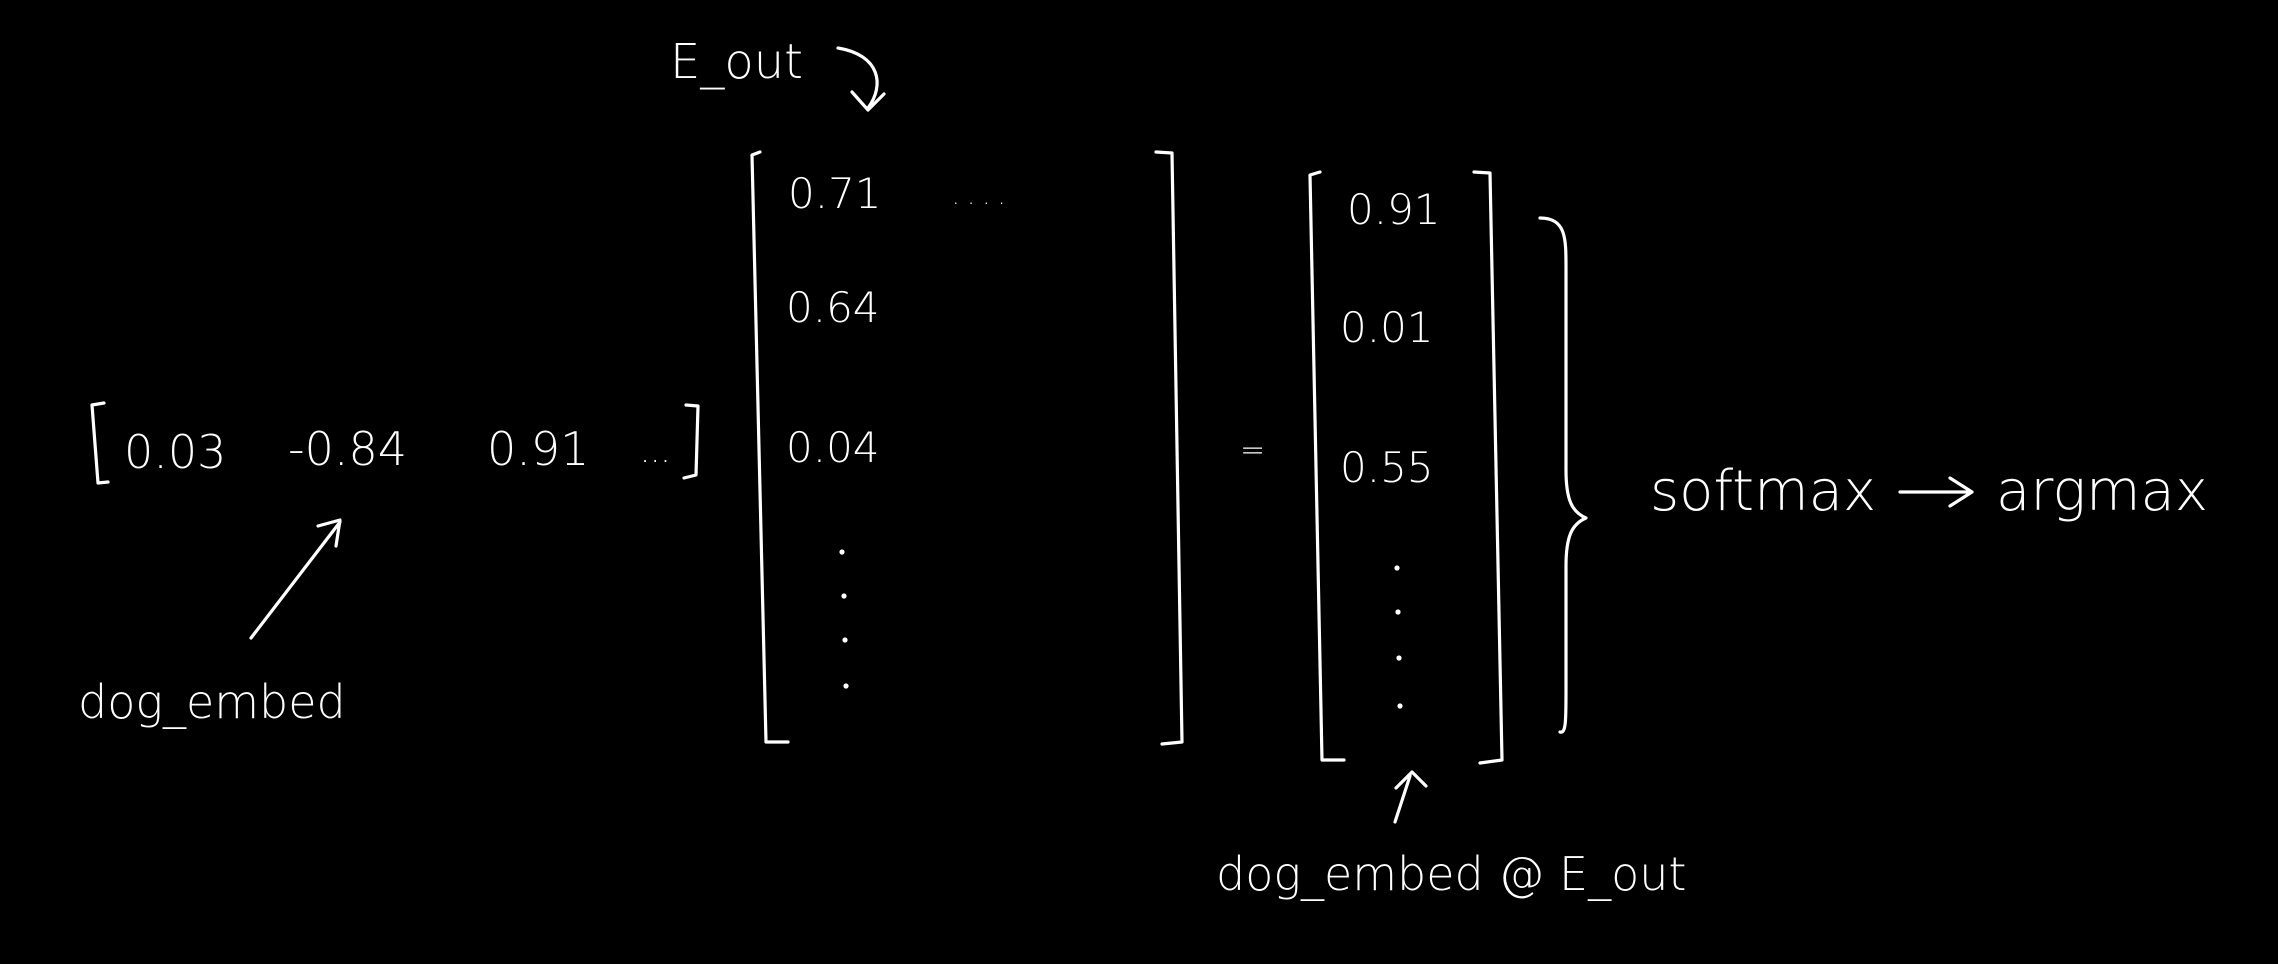 This screenshot has height=964, width=2278. I want to click on vector-right-bracket, so click(691, 441).